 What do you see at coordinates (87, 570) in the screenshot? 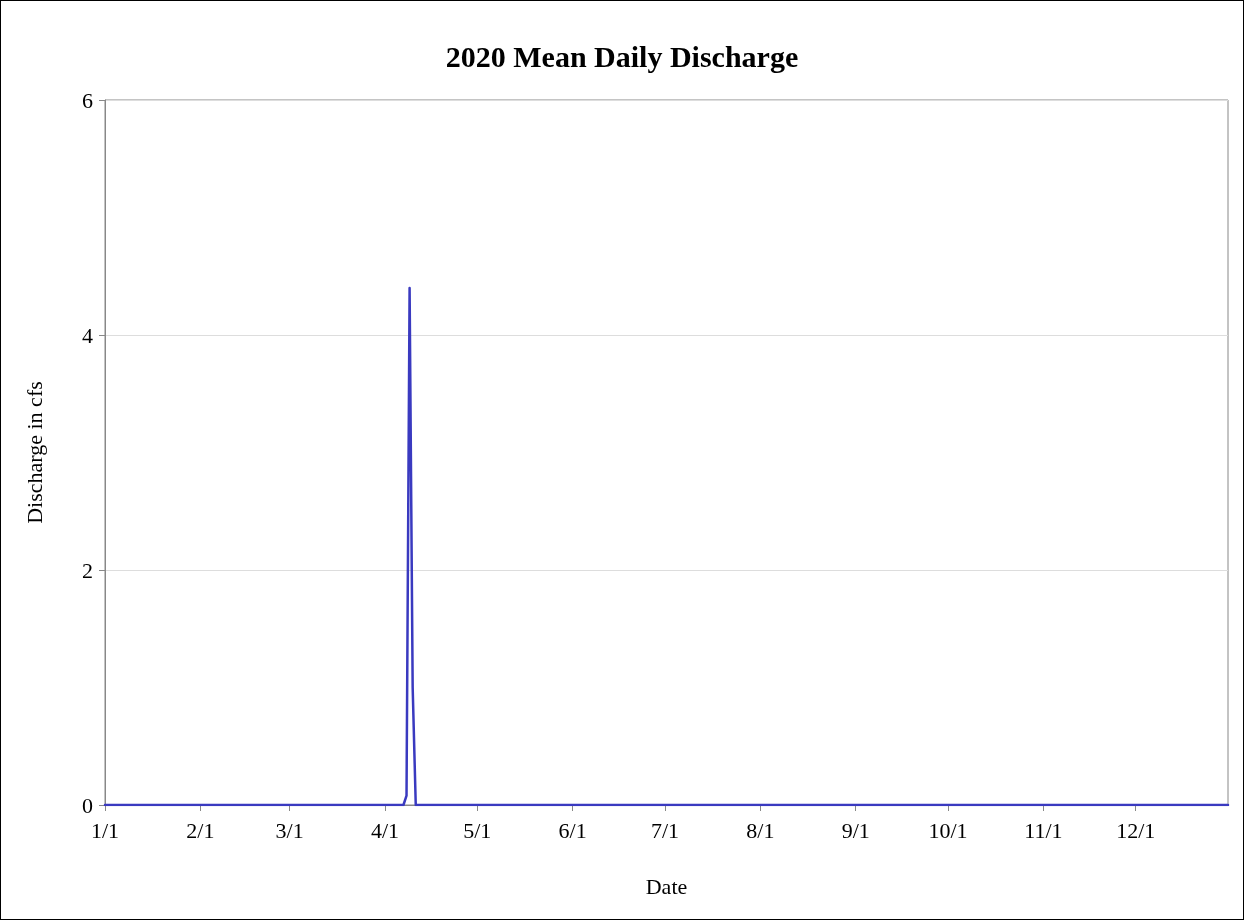
I see `y-tick-label: 2` at bounding box center [87, 570].